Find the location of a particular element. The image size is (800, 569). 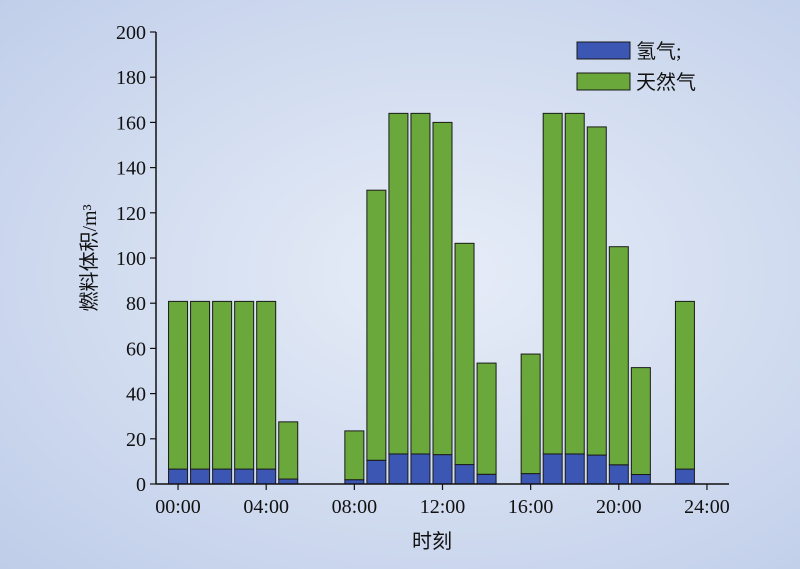

y-axis-label: 燃料体积/m³ is located at coordinates (89, 257).